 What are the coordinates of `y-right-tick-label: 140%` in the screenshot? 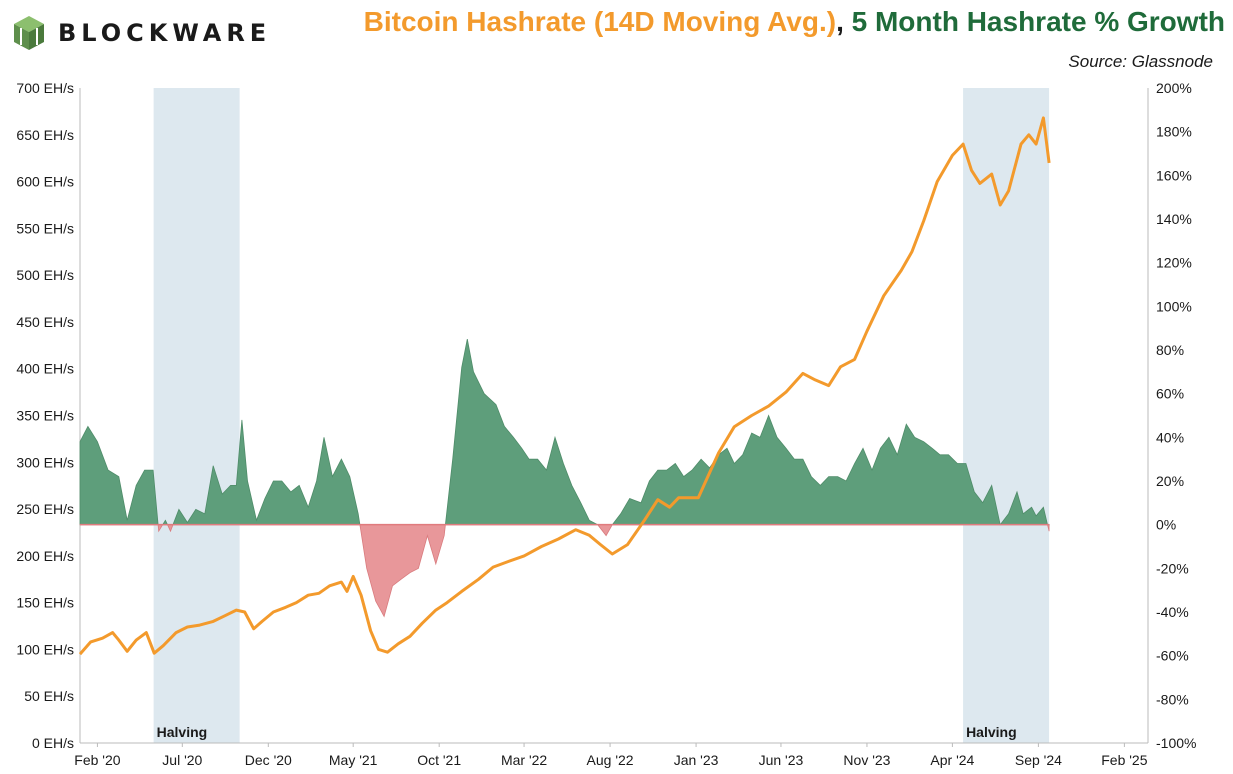 It's located at (1174, 219).